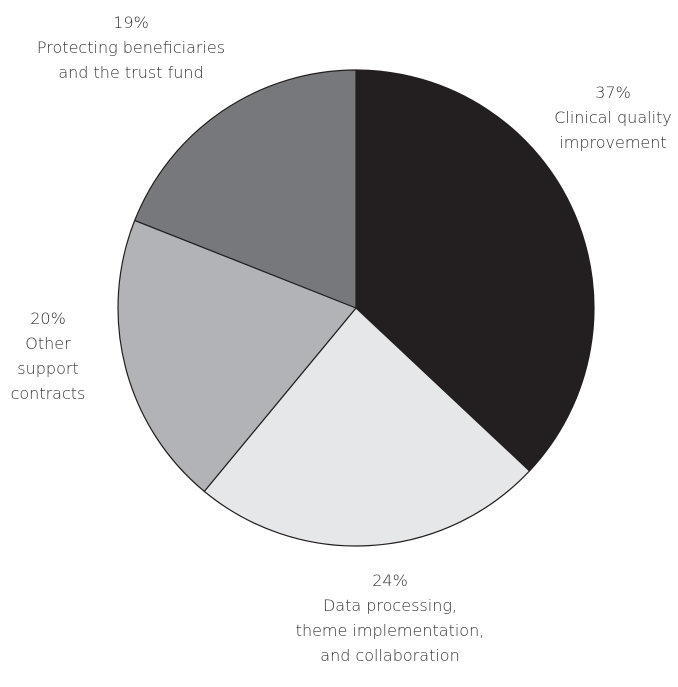 This screenshot has width=678, height=687. Describe the element at coordinates (390, 630) in the screenshot. I see `slice-category-label-2-line-2: theme implementation,` at that location.